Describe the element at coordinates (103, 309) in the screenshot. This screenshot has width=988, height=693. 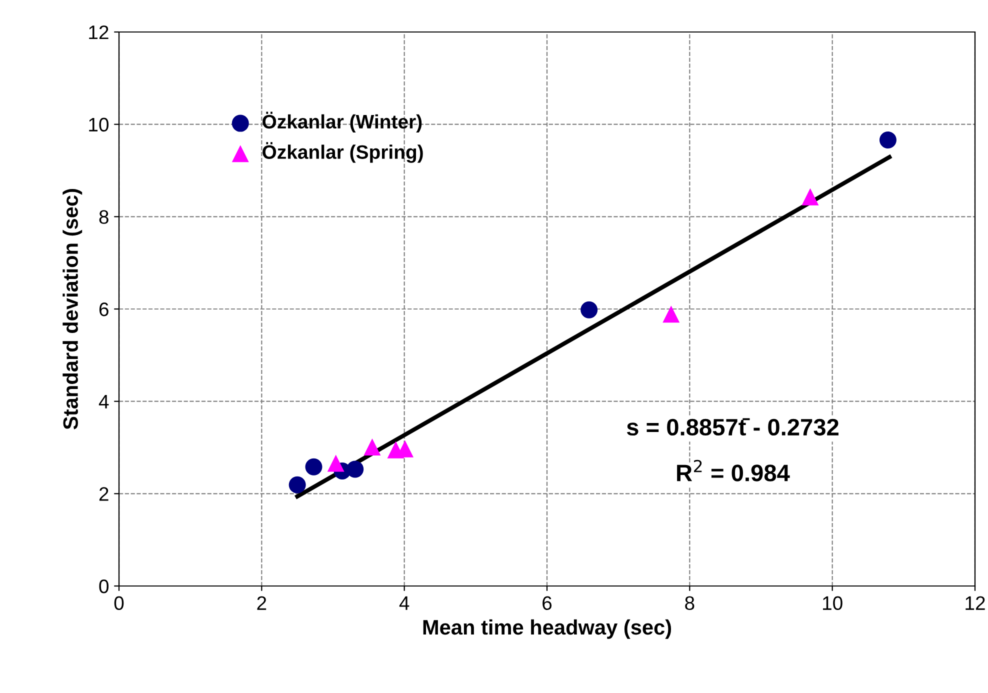
I see `y-tick-label: 6` at that location.